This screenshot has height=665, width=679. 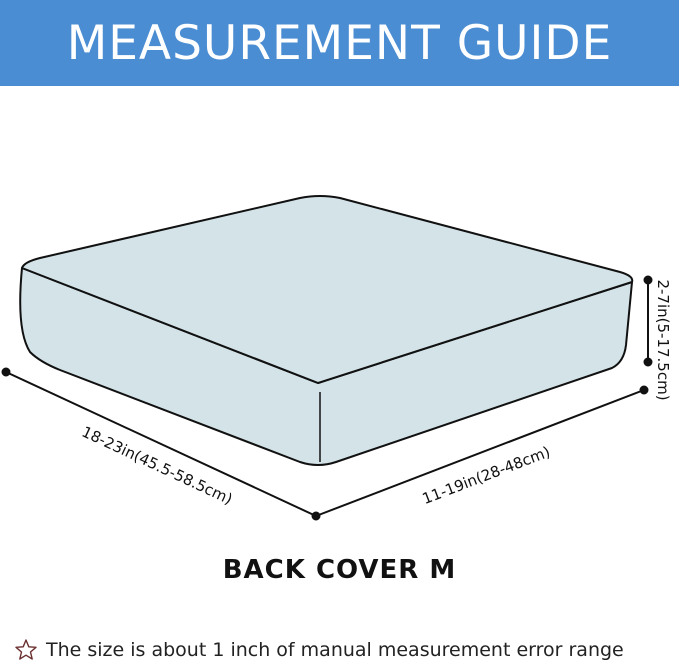 I want to click on length-label: 18-23in(45.5-58.5cm), so click(x=157, y=466).